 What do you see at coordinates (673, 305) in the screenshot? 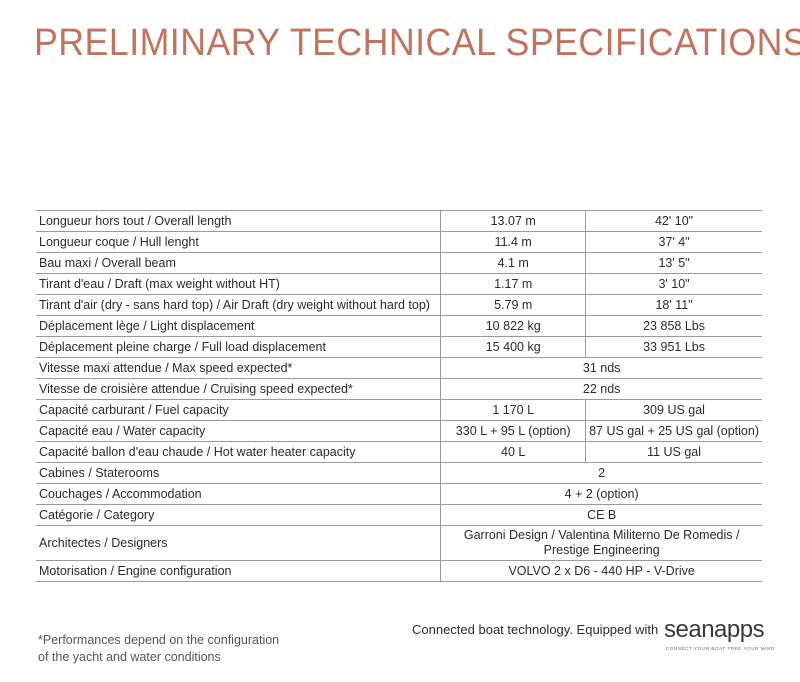
I see `spec-value-imperial: 18' 11"` at bounding box center [673, 305].